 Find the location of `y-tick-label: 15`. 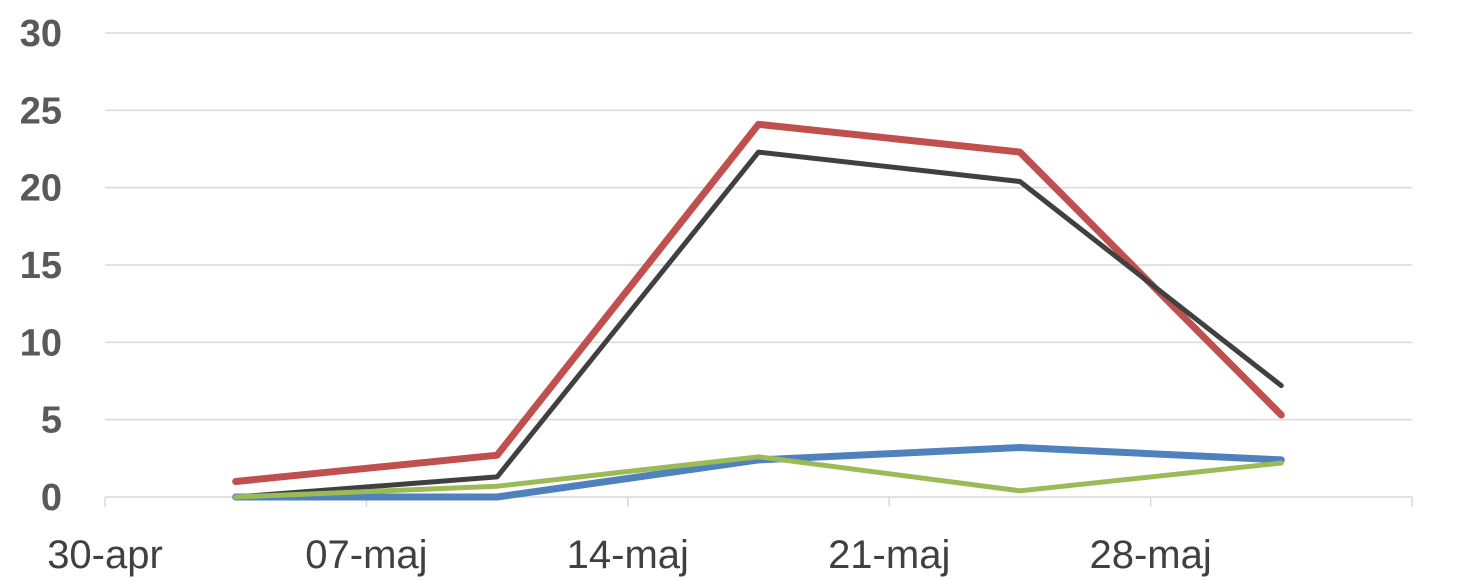

y-tick-label: 15 is located at coordinates (41, 266).